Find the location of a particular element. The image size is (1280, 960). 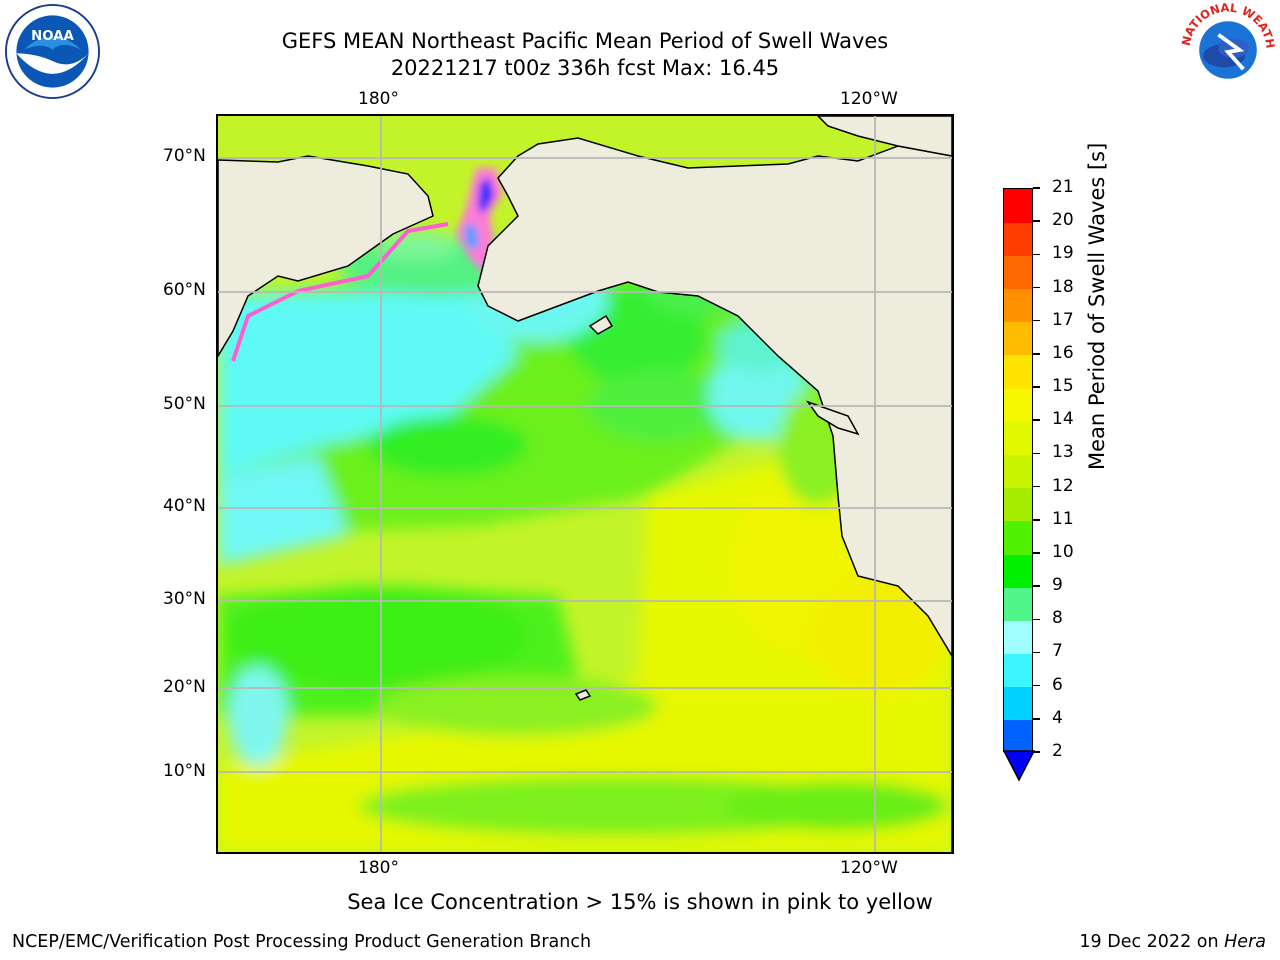

colorbar-tick-label: 6 is located at coordinates (1057, 684).